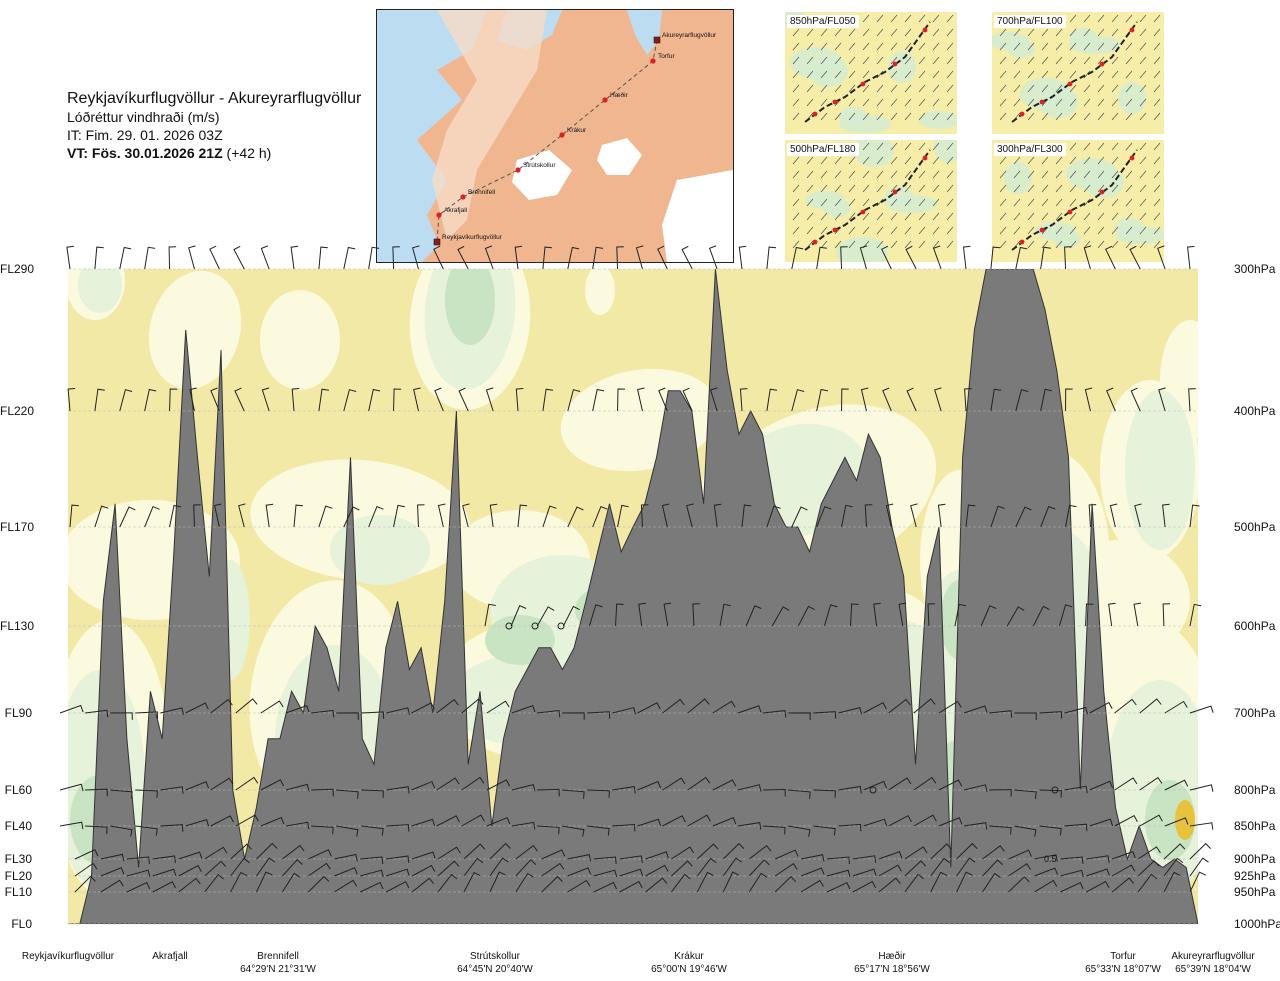  I want to click on waypoint-label: Strútskollur, so click(539, 165).